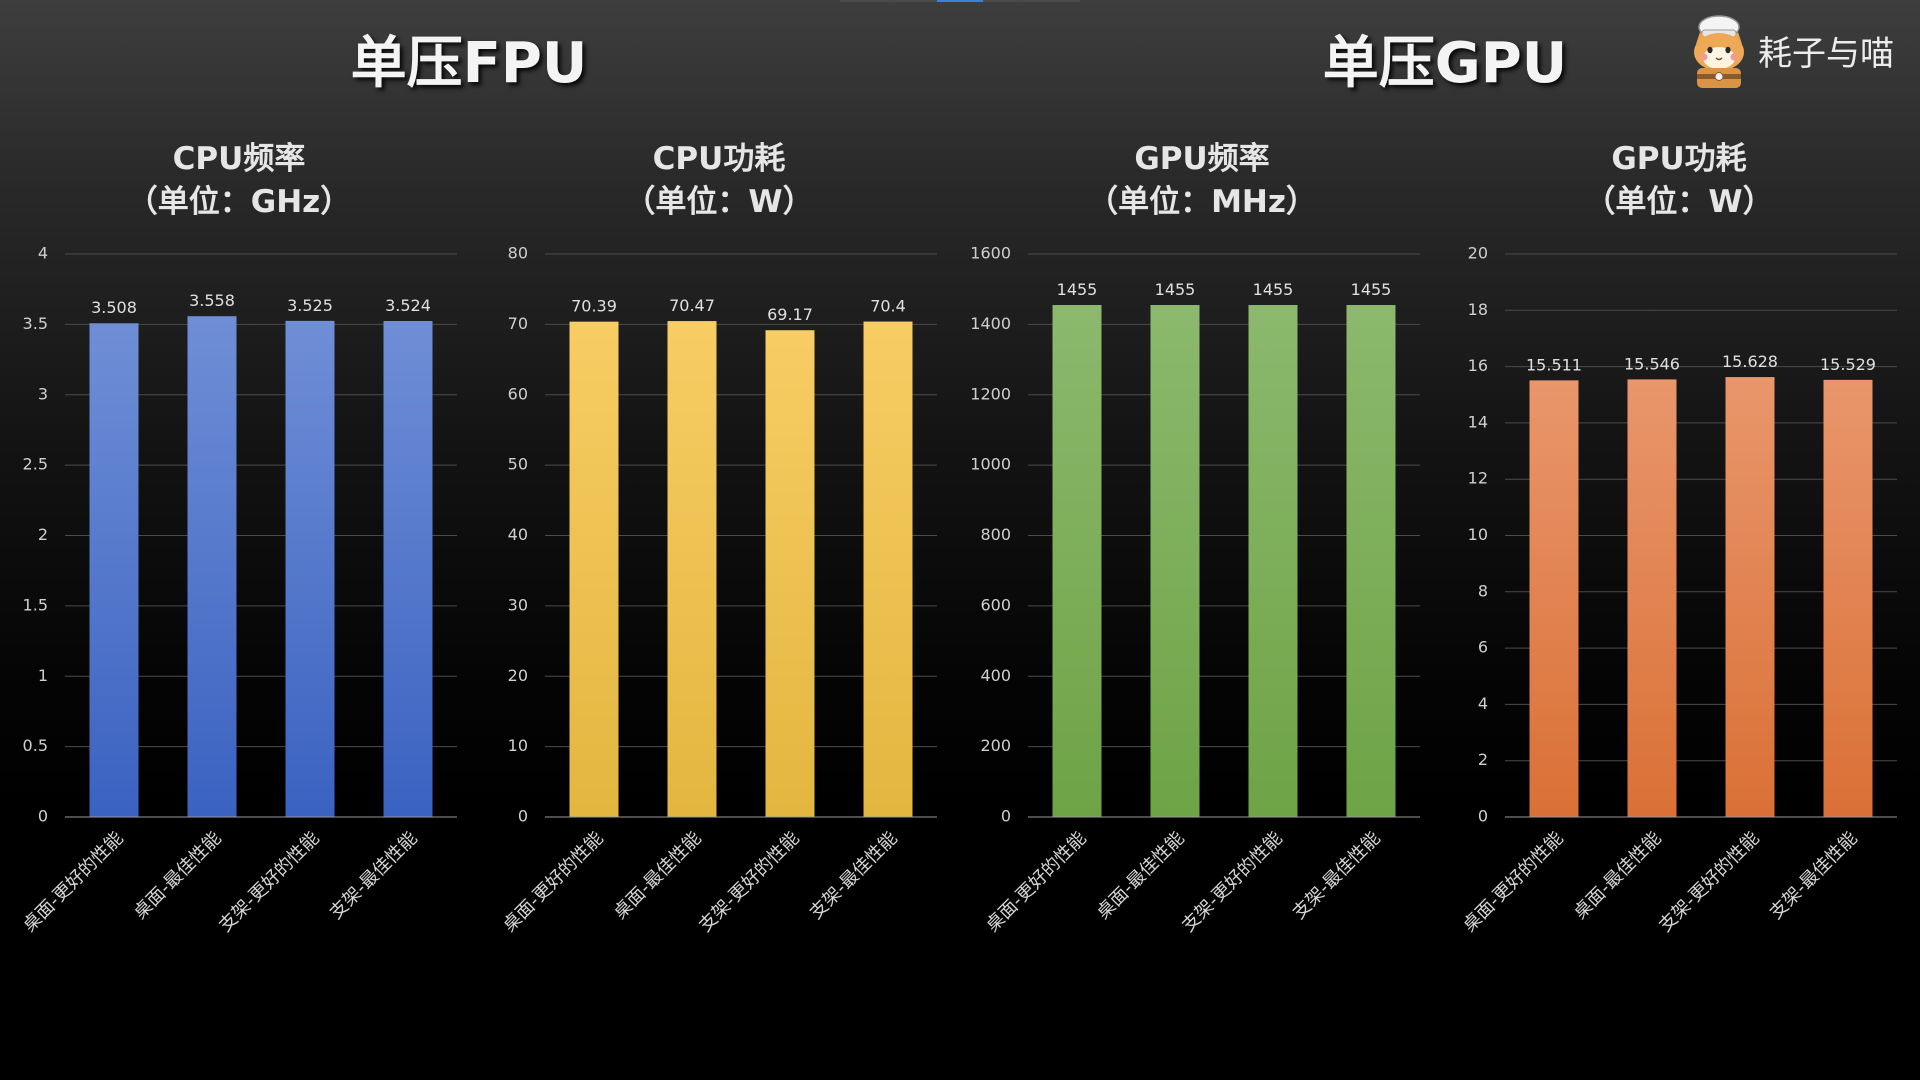 This screenshot has width=1920, height=1080. Describe the element at coordinates (1554, 364) in the screenshot. I see `data-label-0: 15.511` at that location.